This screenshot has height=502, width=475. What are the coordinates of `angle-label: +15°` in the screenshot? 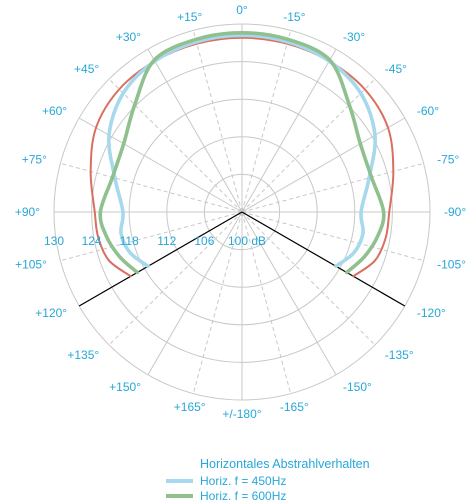 It's located at (189, 17).